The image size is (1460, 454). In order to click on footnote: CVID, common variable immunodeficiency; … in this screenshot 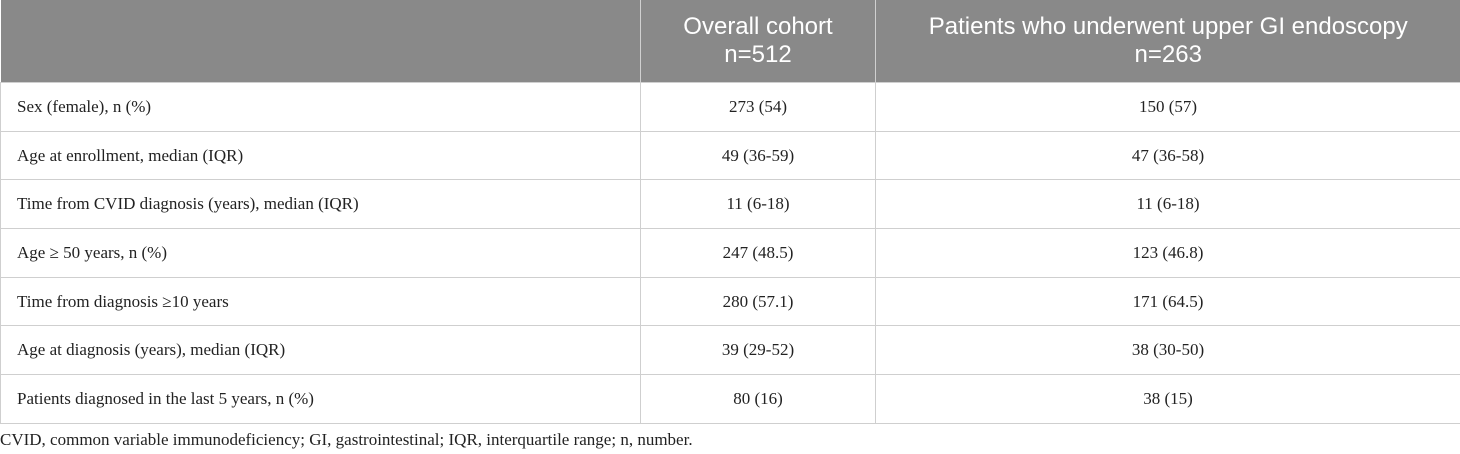, I will do `click(346, 439)`.